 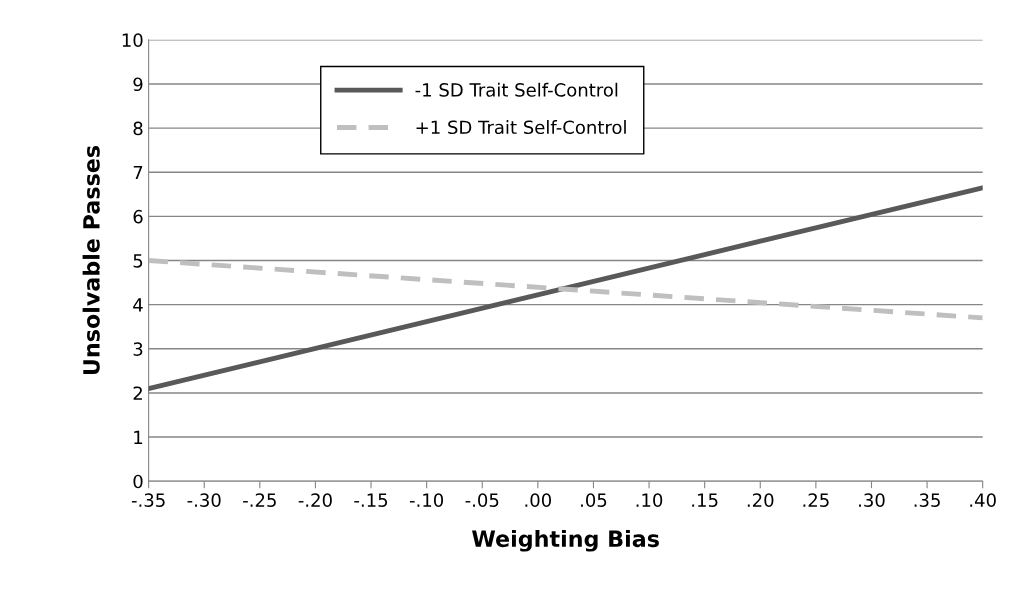 What do you see at coordinates (138, 216) in the screenshot?
I see `y-tick-label: 6` at bounding box center [138, 216].